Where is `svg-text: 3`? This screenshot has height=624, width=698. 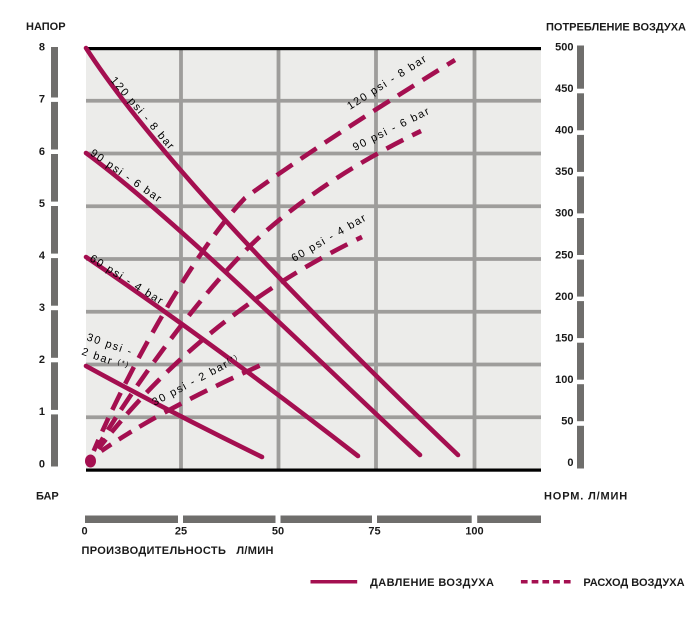 svg-text: 3 is located at coordinates (42, 308).